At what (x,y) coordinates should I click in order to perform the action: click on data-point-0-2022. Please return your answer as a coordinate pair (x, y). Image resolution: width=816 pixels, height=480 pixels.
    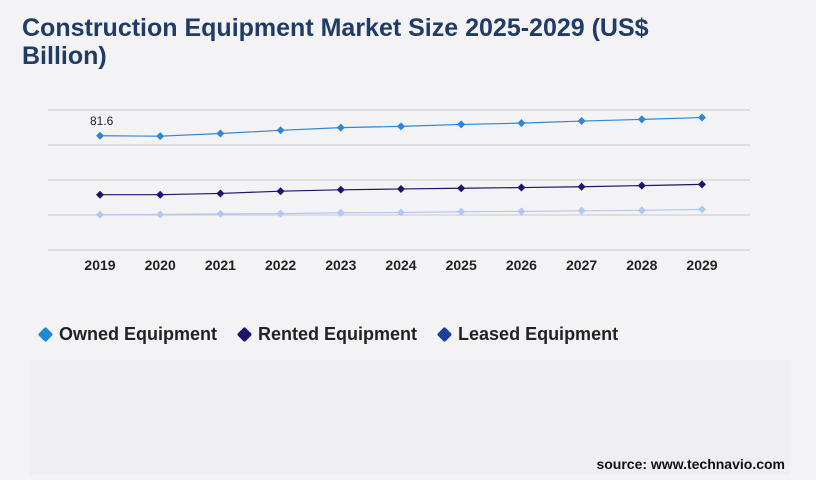
    Looking at the image, I should click on (280, 130).